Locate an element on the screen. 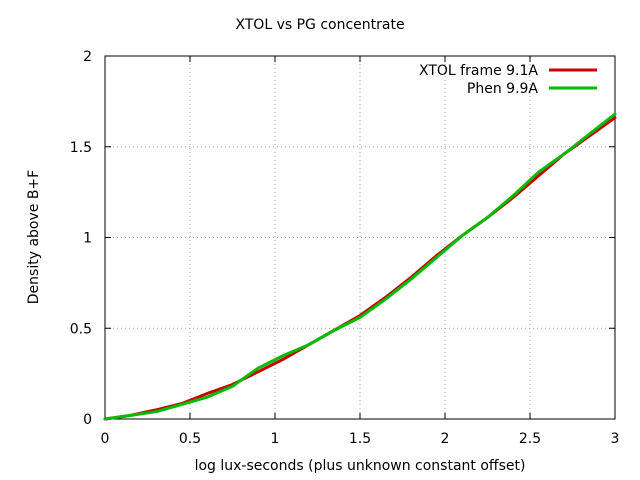  legend-label-2: Phen 9.9A is located at coordinates (503, 89).